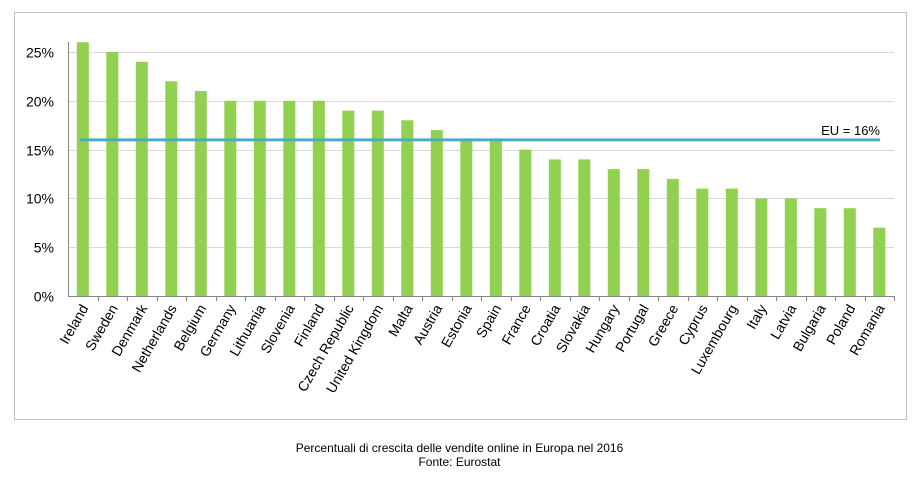 This screenshot has height=492, width=919. I want to click on y-tick-label: 20%, so click(40, 102).